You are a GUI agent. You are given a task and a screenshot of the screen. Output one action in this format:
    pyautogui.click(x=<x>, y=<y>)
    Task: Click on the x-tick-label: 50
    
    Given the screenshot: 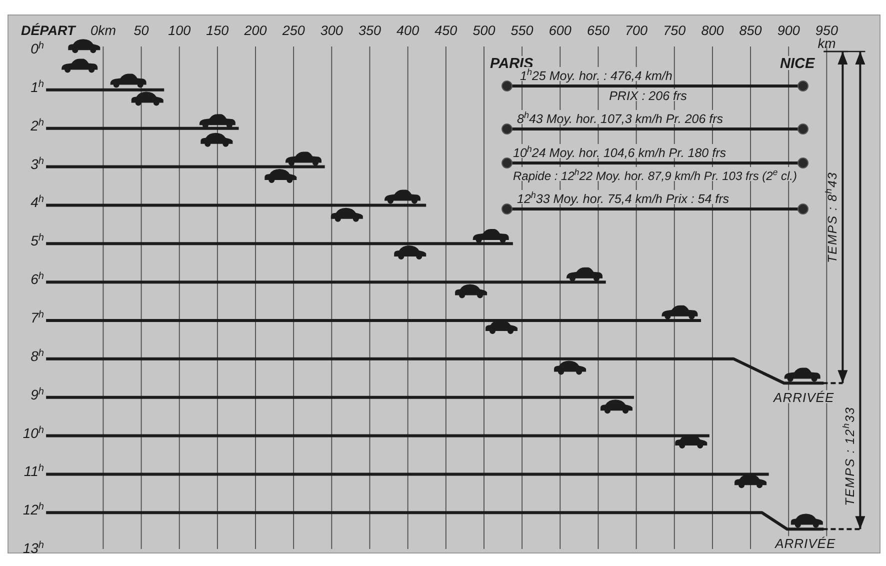 What is the action you would take?
    pyautogui.click(x=142, y=30)
    